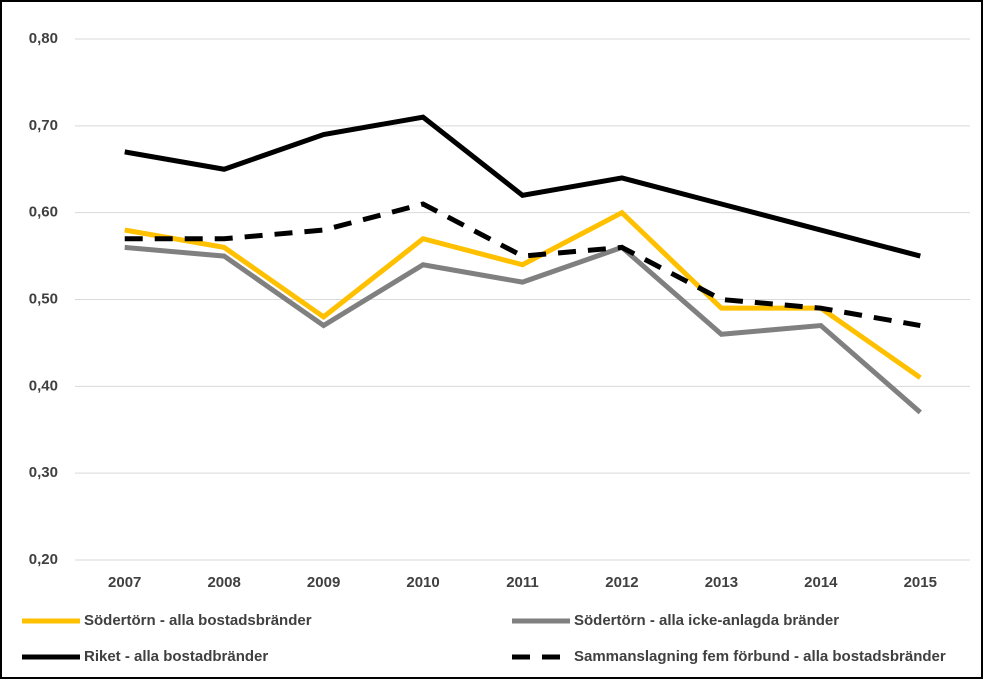 The width and height of the screenshot is (984, 680). Describe the element at coordinates (43, 385) in the screenshot. I see `y-tick-label: 0,40` at that location.